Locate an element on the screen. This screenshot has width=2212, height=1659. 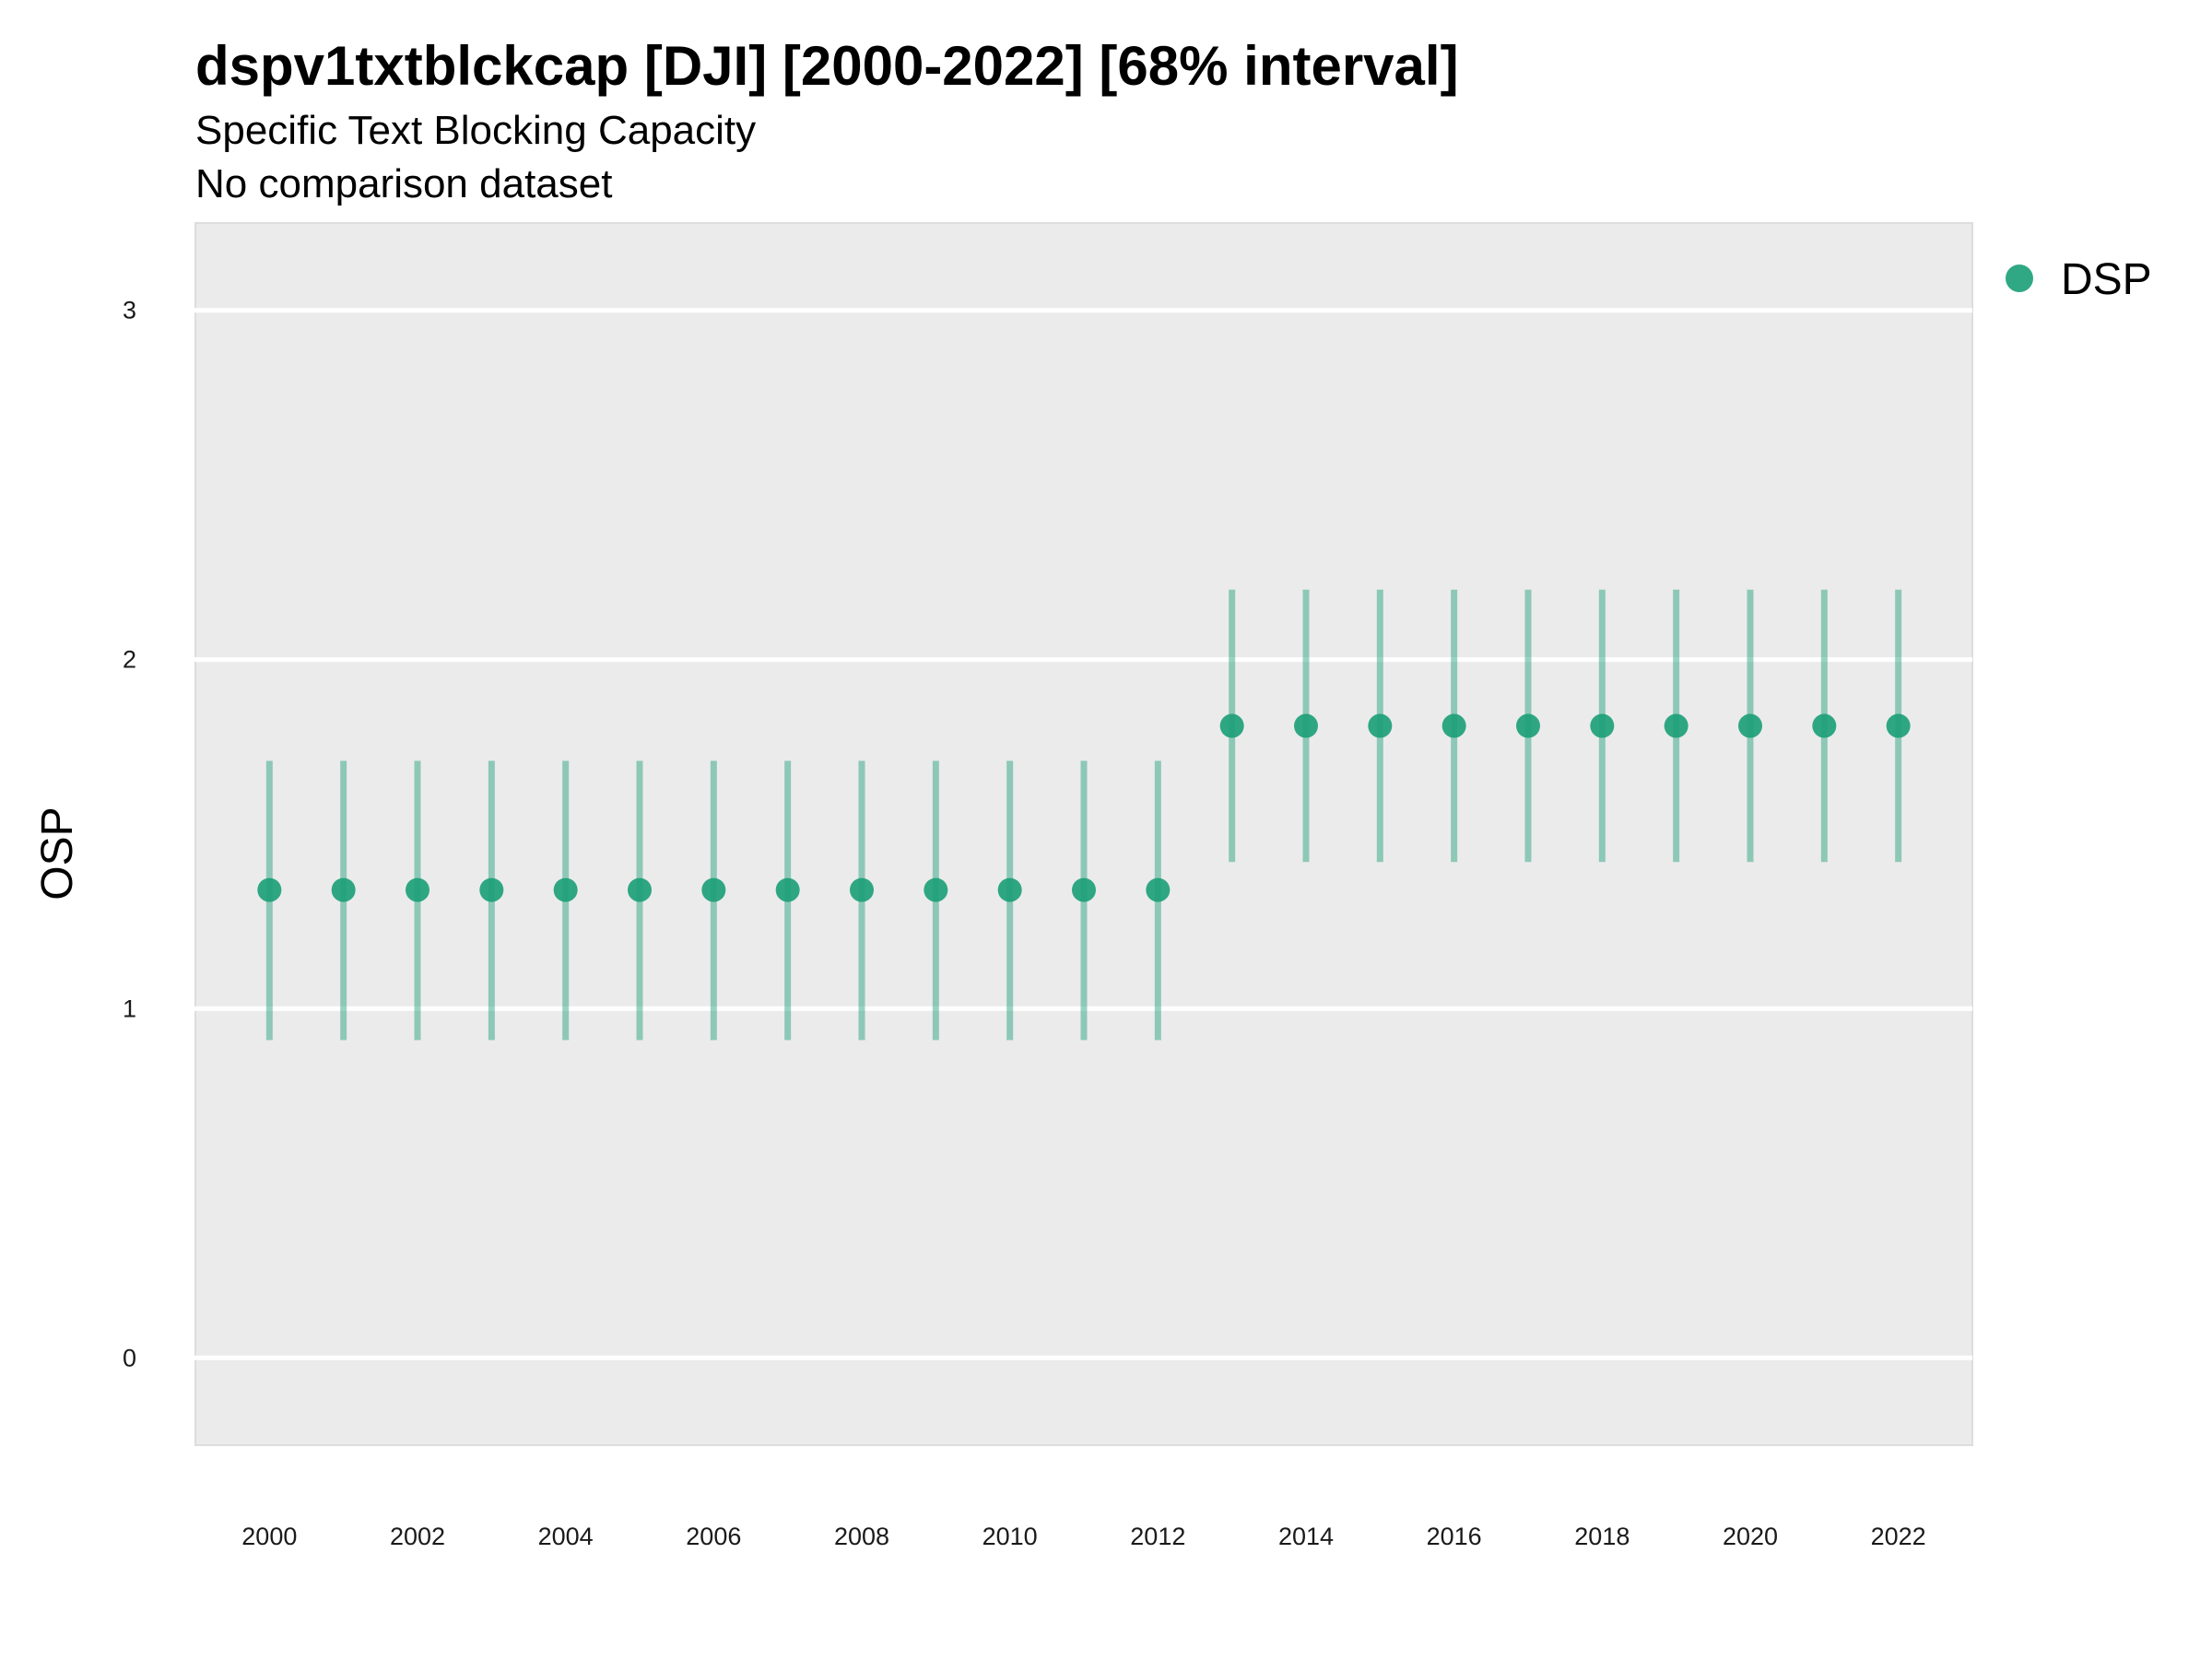
x-tick-label: 2016 is located at coordinates (1454, 1536).